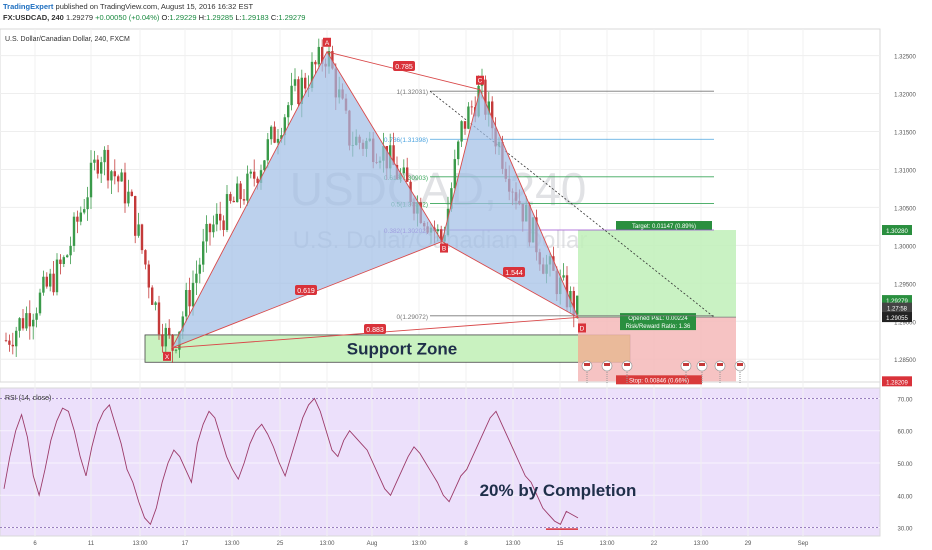 The height and width of the screenshot is (550, 932). What do you see at coordinates (444, 249) in the screenshot?
I see `point-label: B` at bounding box center [444, 249].